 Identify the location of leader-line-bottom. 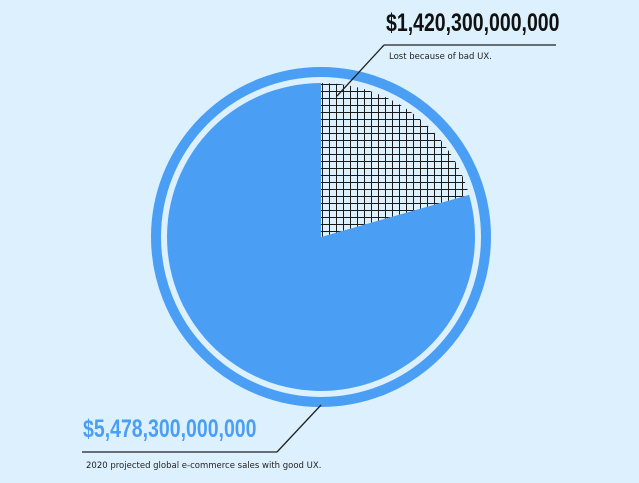
(299, 428).